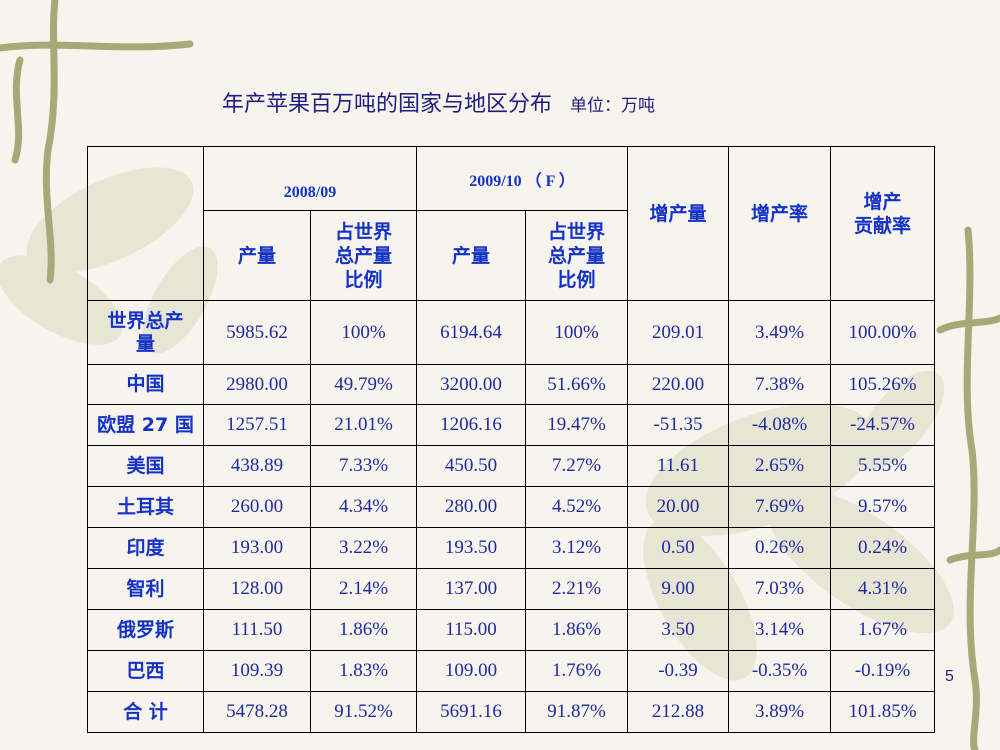 This screenshot has width=1000, height=750. I want to click on row-name-text: 欧盟 27 国, so click(145, 424).